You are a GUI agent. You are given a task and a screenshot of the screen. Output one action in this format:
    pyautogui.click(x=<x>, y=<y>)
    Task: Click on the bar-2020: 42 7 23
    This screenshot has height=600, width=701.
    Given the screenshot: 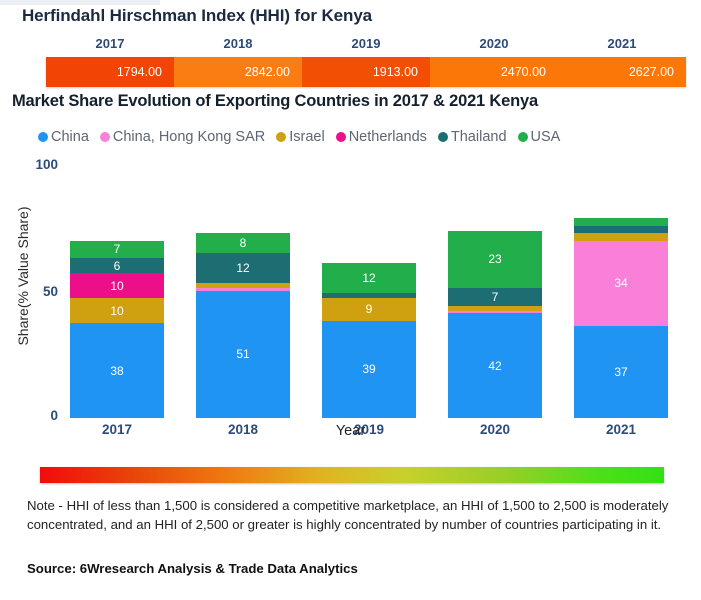 What is the action you would take?
    pyautogui.click(x=495, y=324)
    